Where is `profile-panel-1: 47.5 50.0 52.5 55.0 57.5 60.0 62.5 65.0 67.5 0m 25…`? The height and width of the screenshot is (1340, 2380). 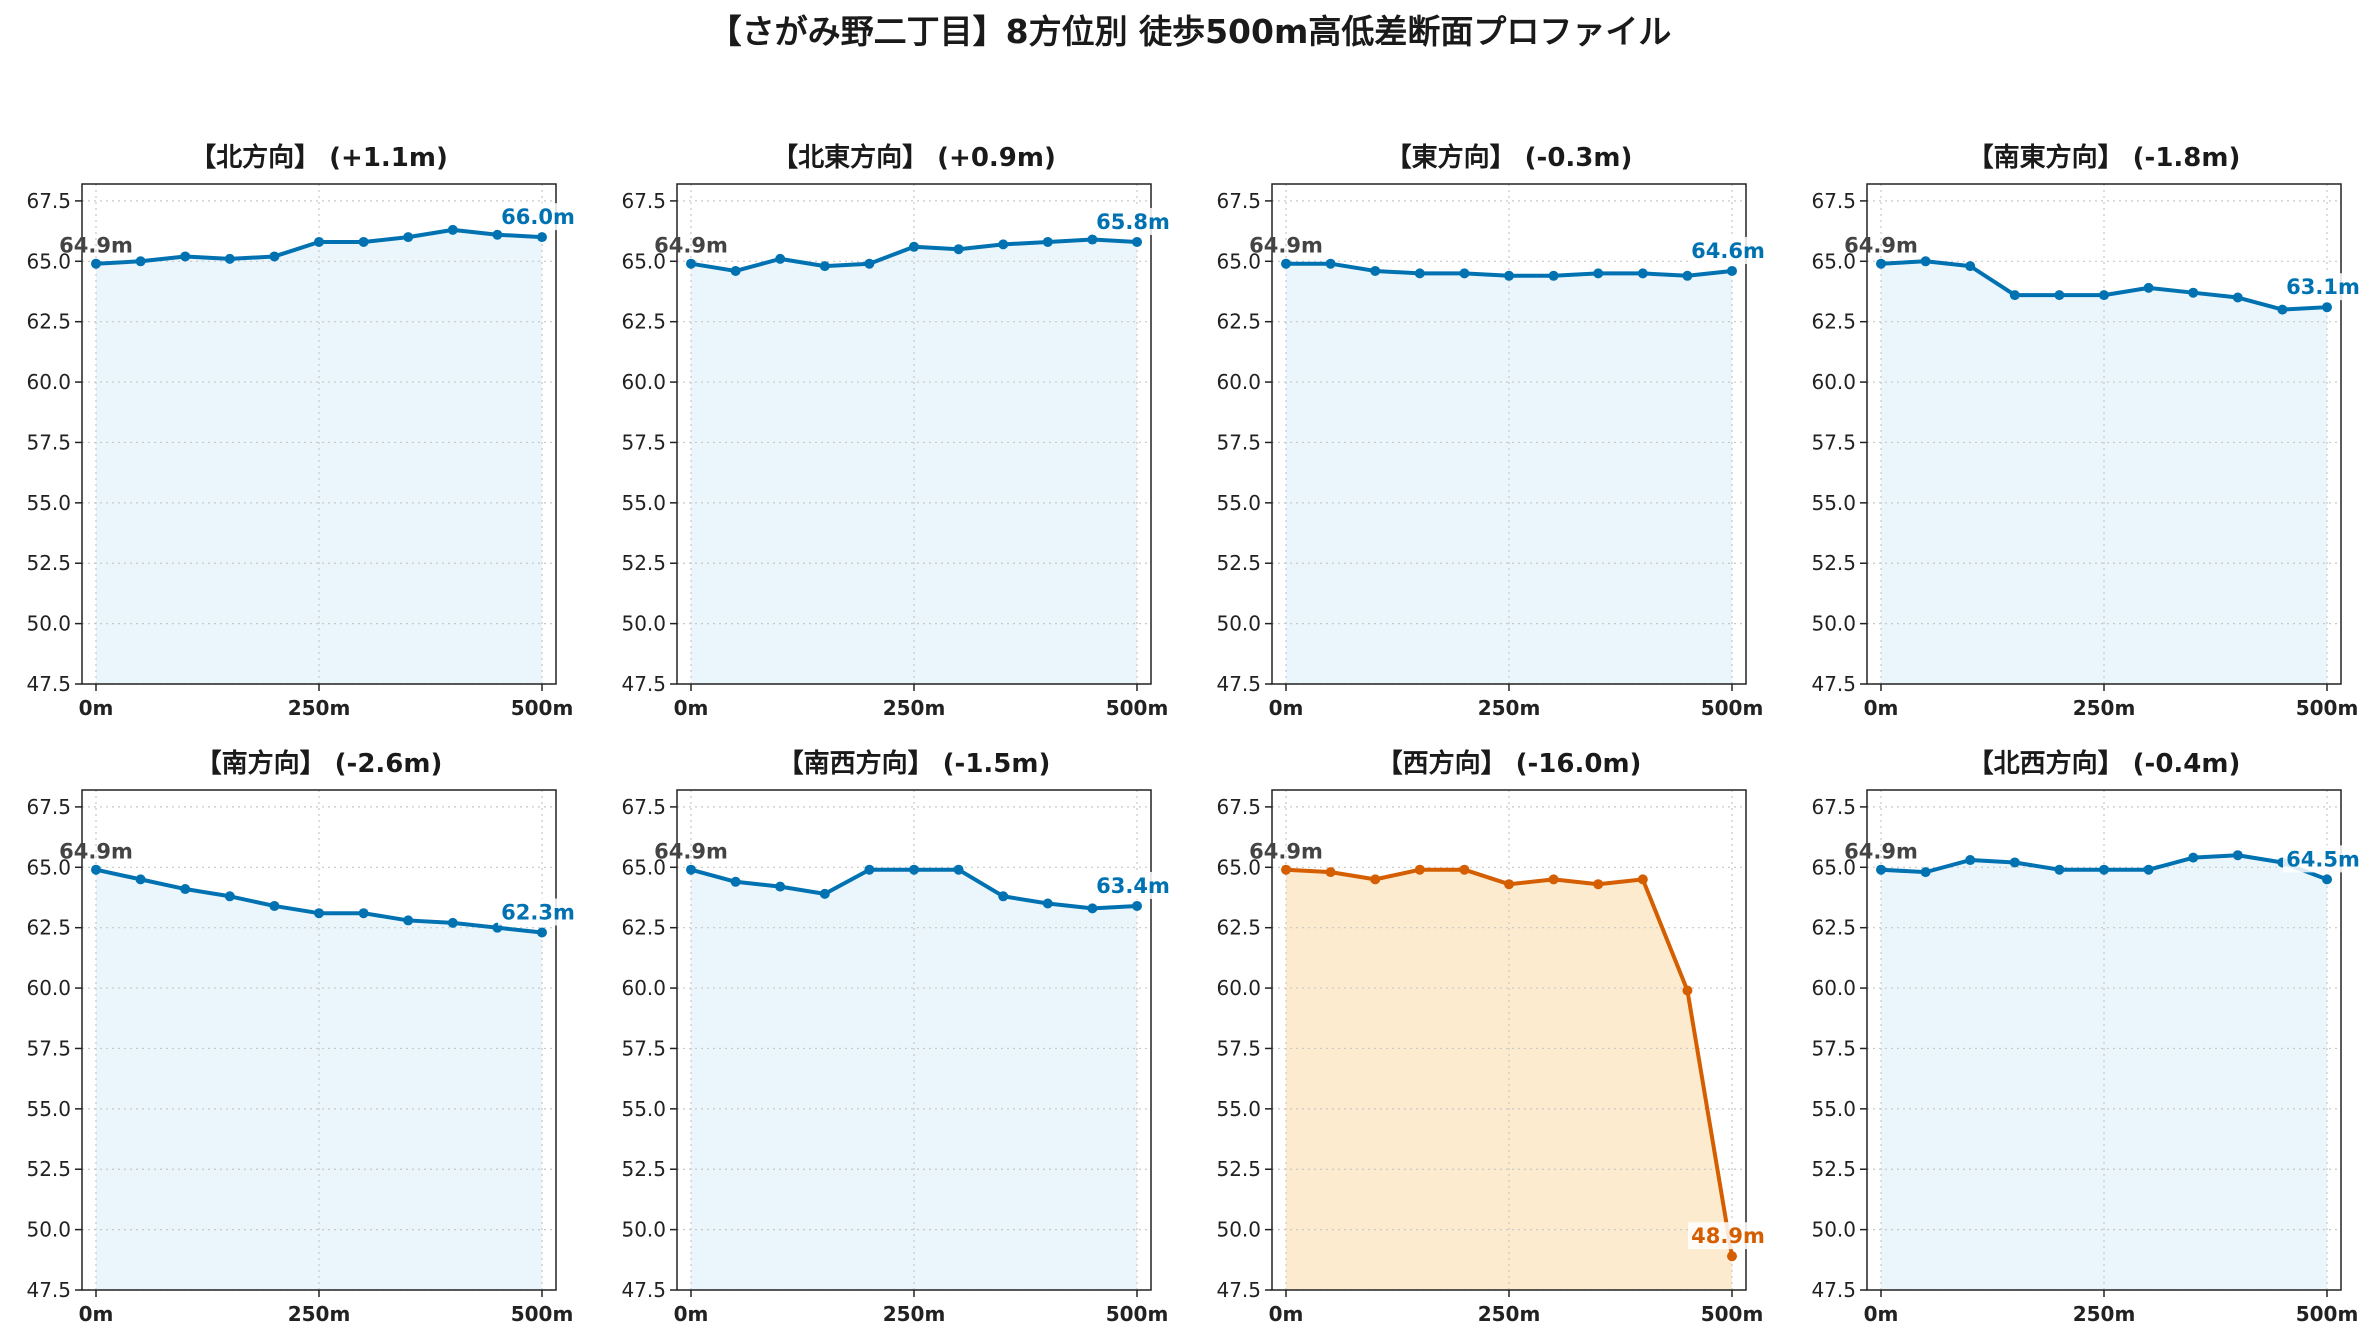
profile-panel-1: 47.5 50.0 52.5 55.0 57.5 60.0 62.5 65.0 67.5 0m 25… is located at coordinates (897, 431).